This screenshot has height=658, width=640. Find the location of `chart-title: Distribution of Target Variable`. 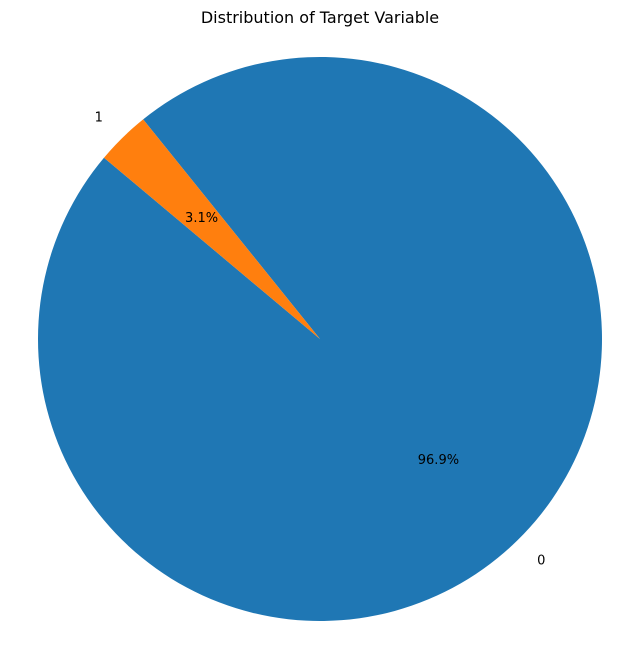

chart-title: Distribution of Target Variable is located at coordinates (320, 17).